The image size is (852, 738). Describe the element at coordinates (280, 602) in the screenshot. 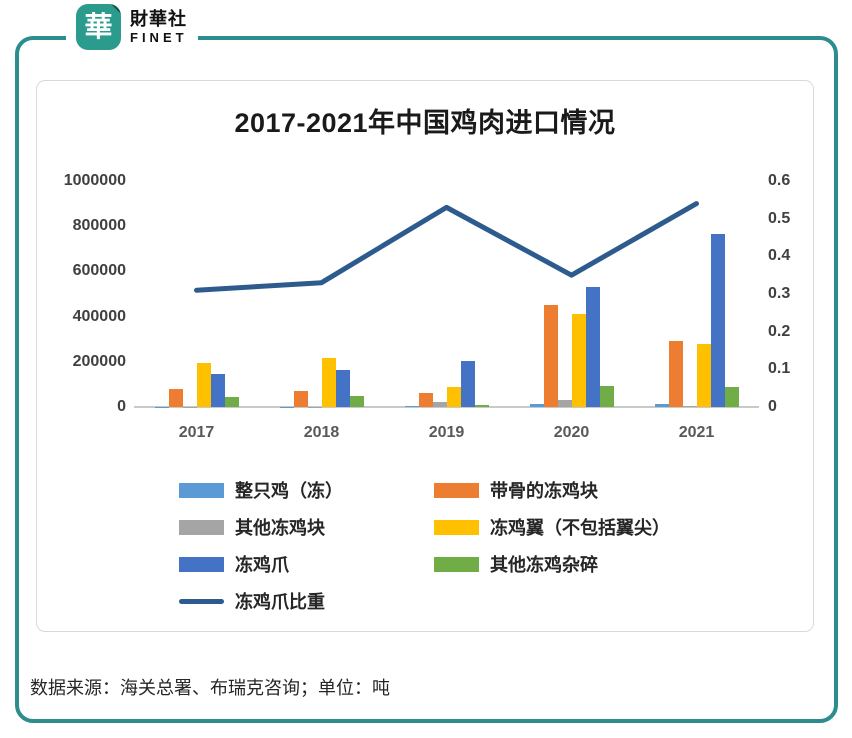

I see `legend-label: 冻鸡爪比重` at that location.